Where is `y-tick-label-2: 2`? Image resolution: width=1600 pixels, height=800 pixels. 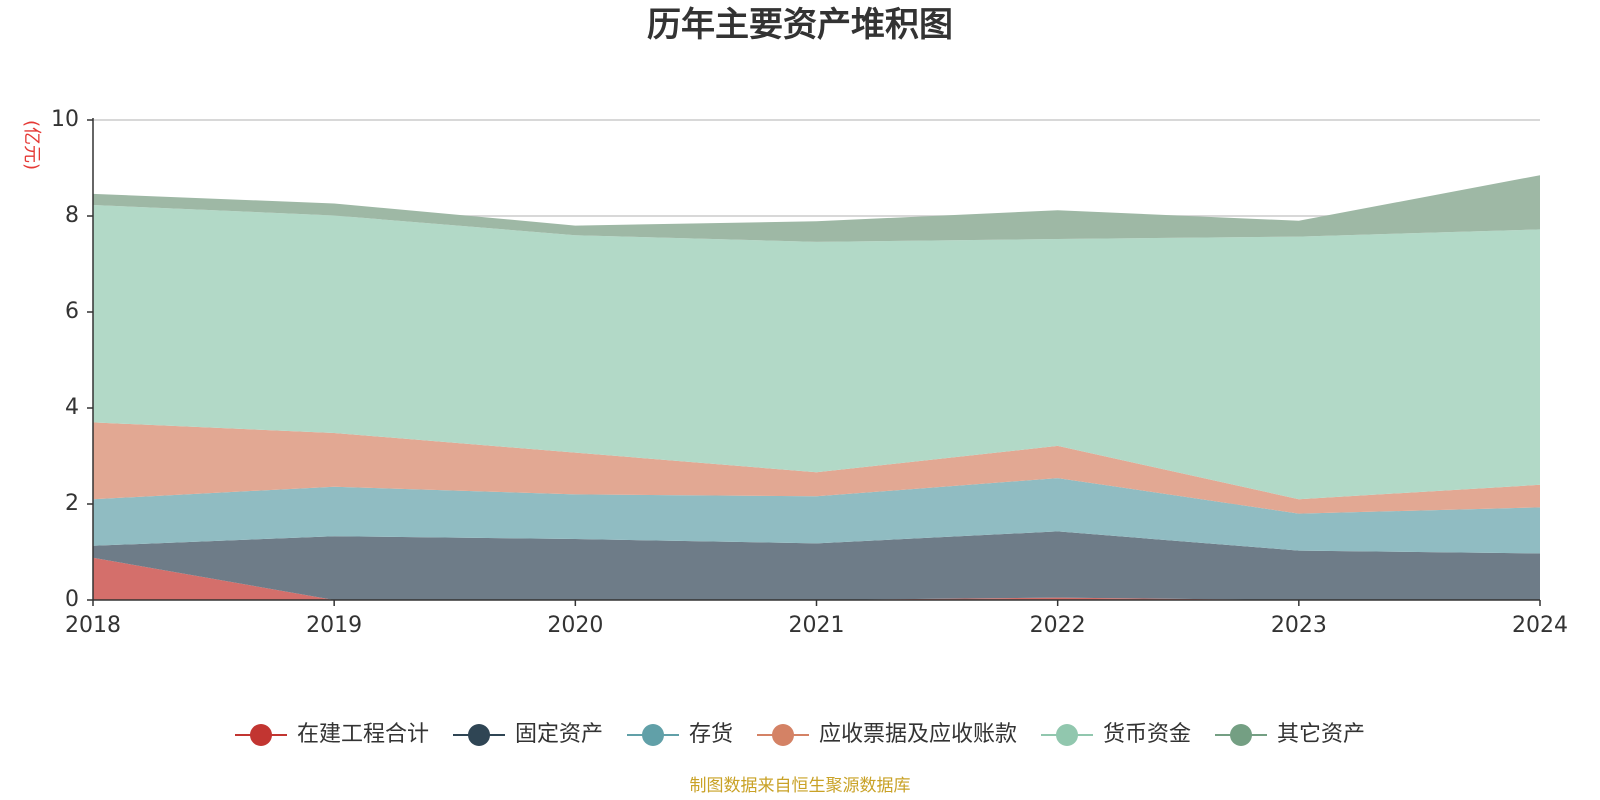
y-tick-label-2: 2 is located at coordinates (72, 503).